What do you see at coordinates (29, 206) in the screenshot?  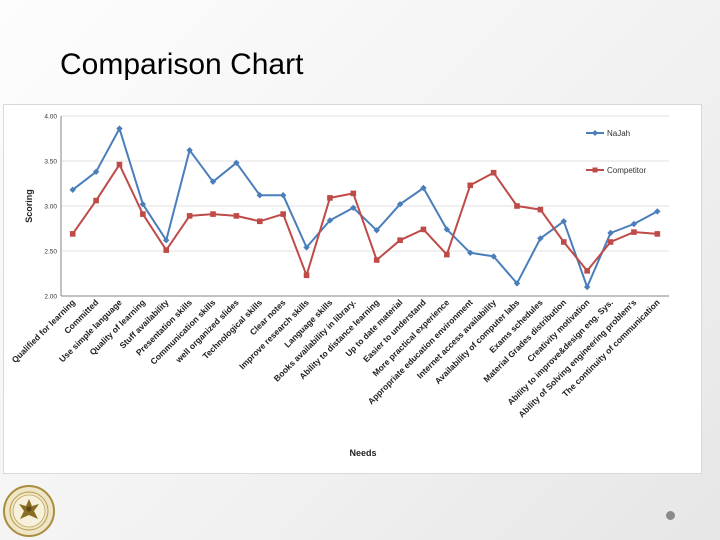 I see `y-axis-title: Scoring` at bounding box center [29, 206].